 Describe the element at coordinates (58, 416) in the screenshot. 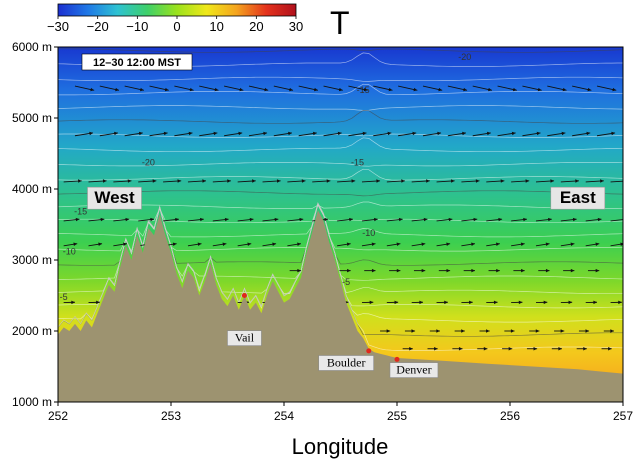

I see `x-tick-label: 252` at that location.